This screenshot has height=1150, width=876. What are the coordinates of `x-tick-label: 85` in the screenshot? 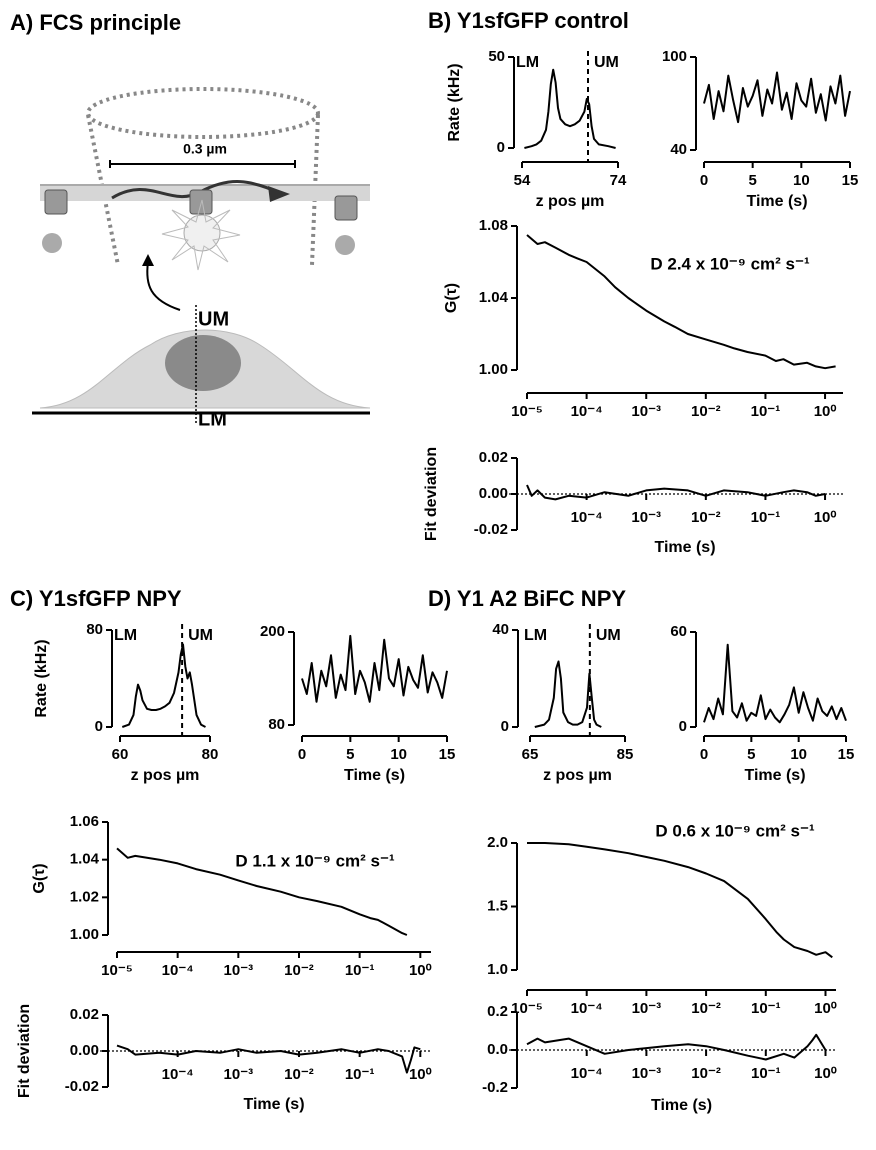 It's located at (625, 754).